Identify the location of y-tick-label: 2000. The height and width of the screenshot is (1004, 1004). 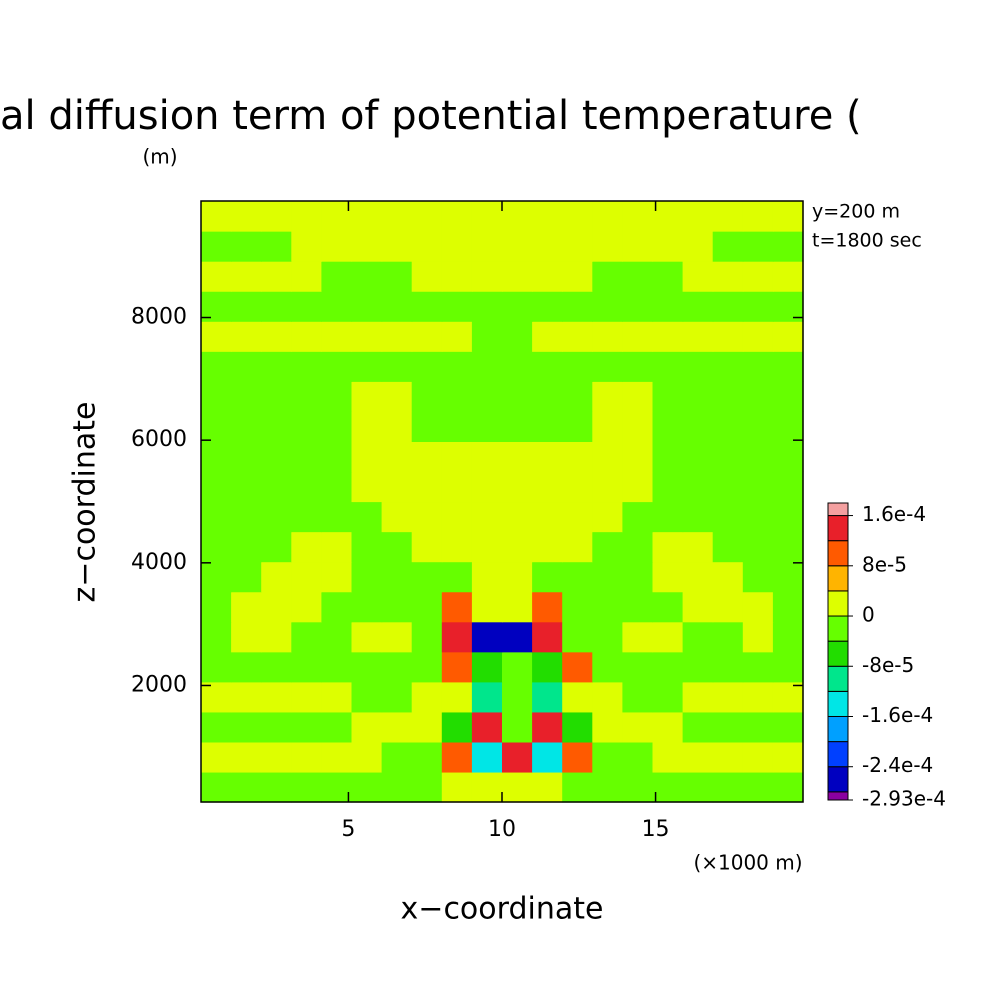
(159, 684).